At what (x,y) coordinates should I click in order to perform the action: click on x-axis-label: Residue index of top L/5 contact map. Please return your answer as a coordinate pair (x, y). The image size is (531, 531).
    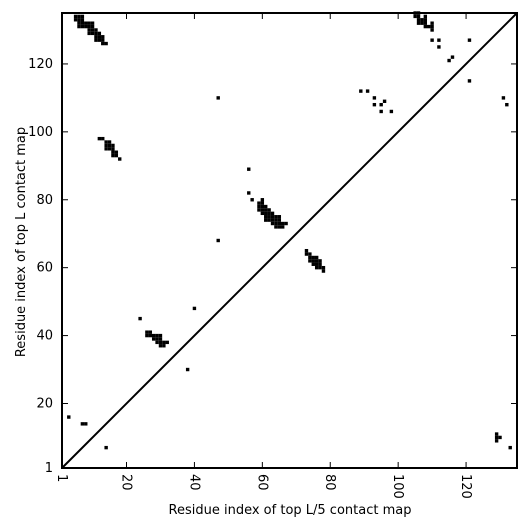
    Looking at the image, I should click on (290, 510).